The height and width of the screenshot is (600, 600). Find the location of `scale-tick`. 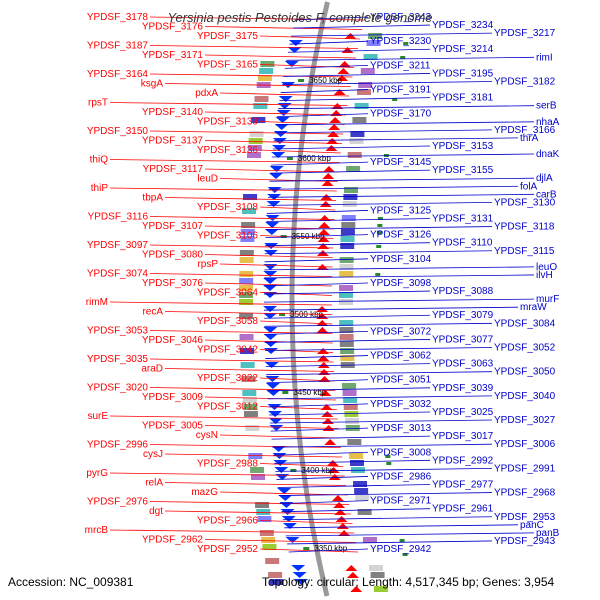

scale-tick is located at coordinates (293, 470).